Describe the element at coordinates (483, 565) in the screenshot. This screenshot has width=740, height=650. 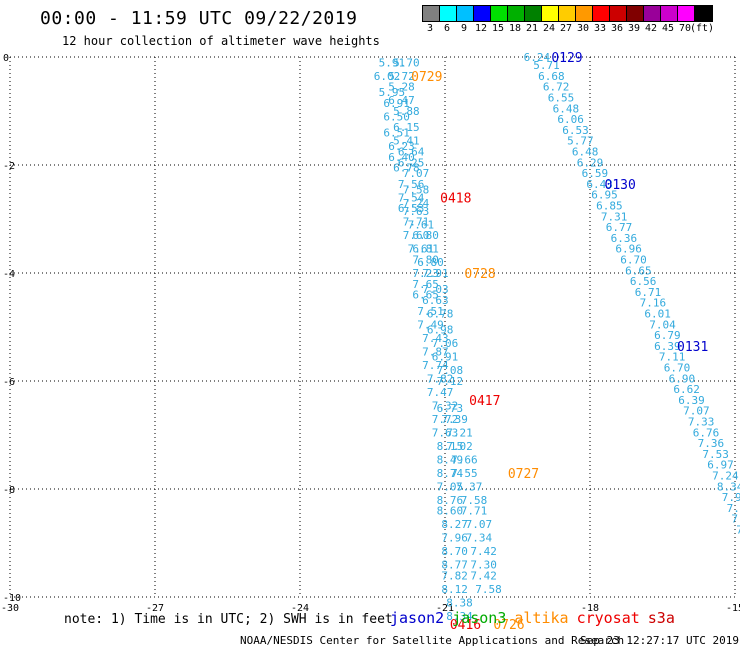
I see `swh-value-label: 7.30` at that location.